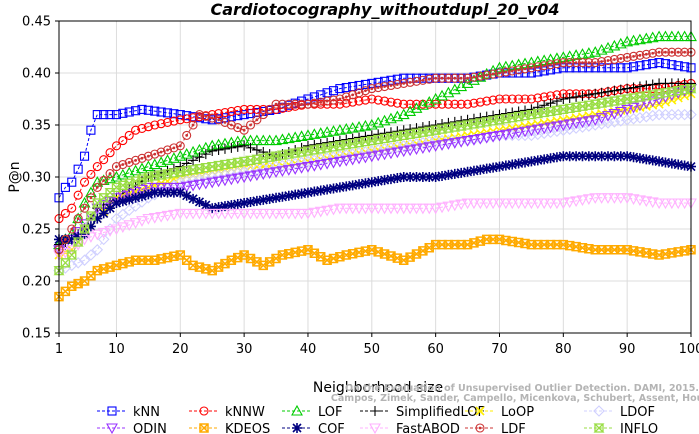  What do you see at coordinates (247, 428) in the screenshot?
I see `legend-label: KDEOS` at bounding box center [247, 428].